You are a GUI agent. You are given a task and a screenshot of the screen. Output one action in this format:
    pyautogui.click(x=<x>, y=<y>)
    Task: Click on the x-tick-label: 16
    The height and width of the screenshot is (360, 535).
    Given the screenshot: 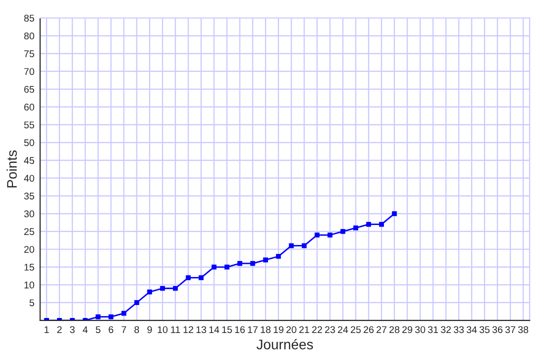 What is the action you would take?
    pyautogui.click(x=240, y=330)
    